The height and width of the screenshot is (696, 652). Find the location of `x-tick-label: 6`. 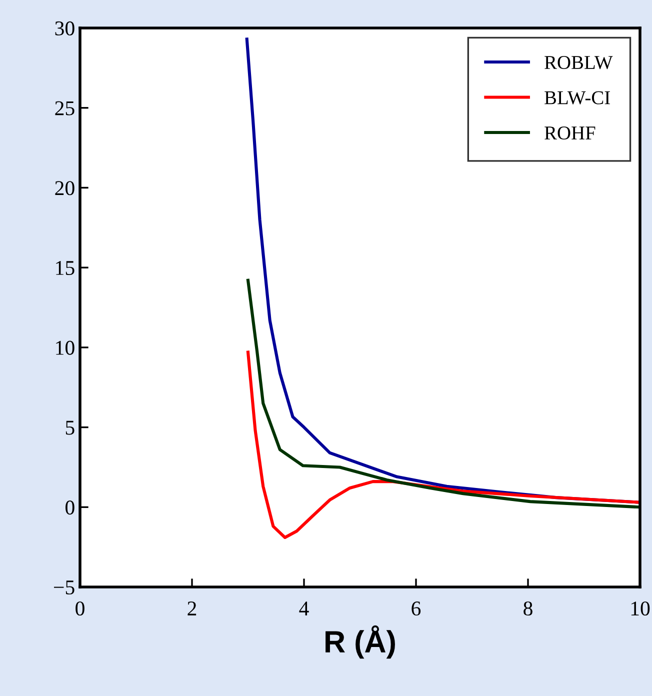

x-tick-label: 6 is located at coordinates (416, 609).